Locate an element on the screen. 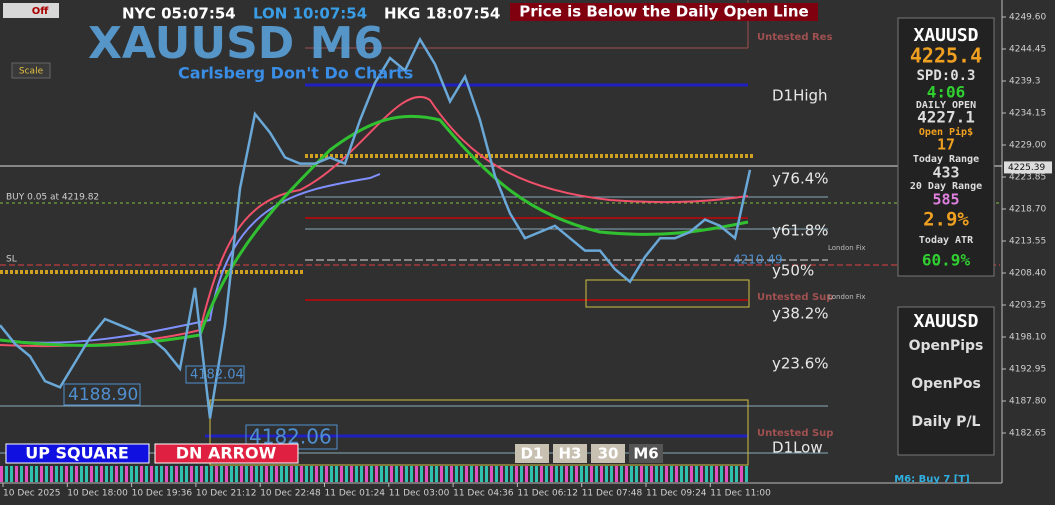 Image resolution: width=1055 pixels, height=505 pixels. annotation: London Fix is located at coordinates (847, 248).